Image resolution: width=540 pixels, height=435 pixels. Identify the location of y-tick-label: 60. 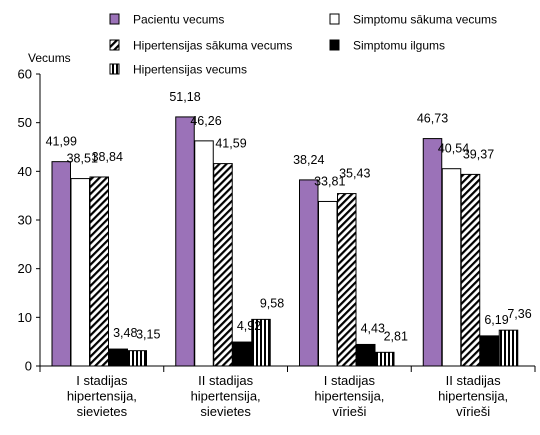
(25, 74).